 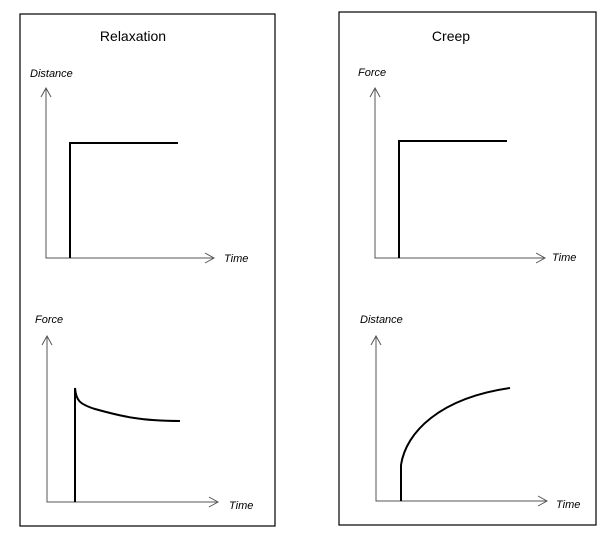 What do you see at coordinates (133, 36) in the screenshot?
I see `panel-title: Relaxation` at bounding box center [133, 36].